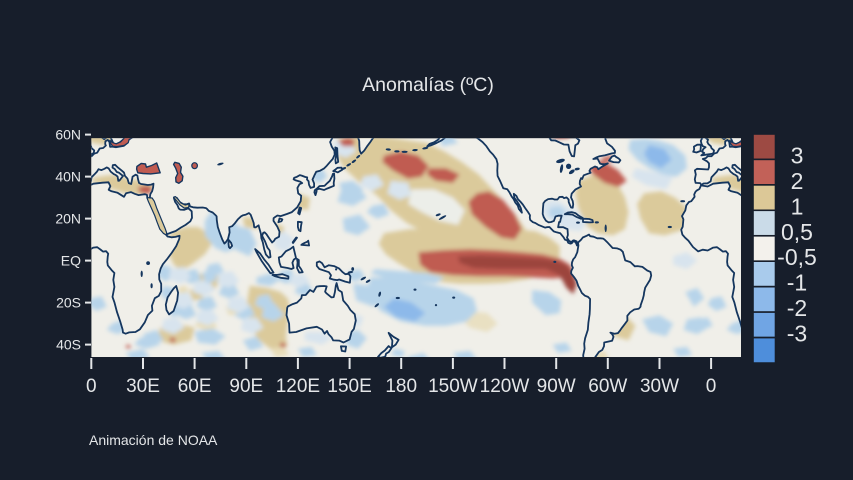  I want to click on svg-text: 0,5, so click(797, 232).